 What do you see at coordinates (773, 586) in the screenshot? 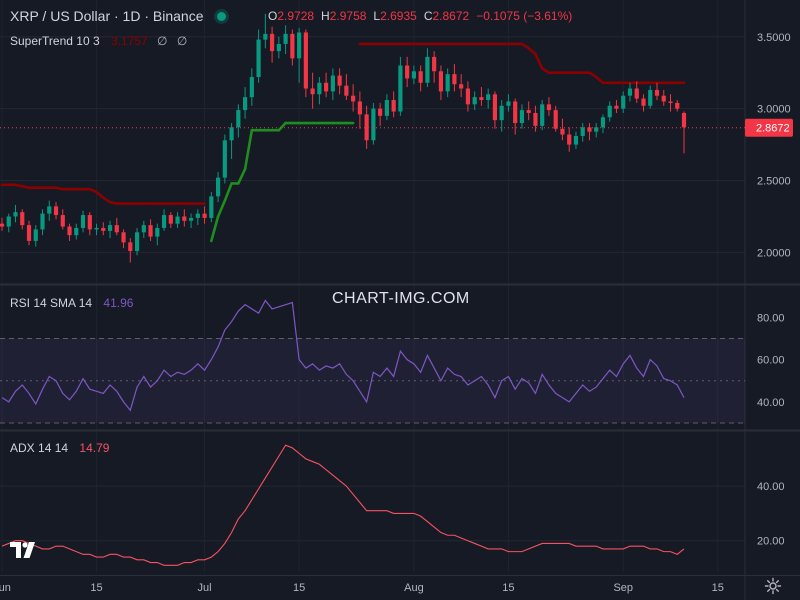
I see `settings-gear-icon` at bounding box center [773, 586].